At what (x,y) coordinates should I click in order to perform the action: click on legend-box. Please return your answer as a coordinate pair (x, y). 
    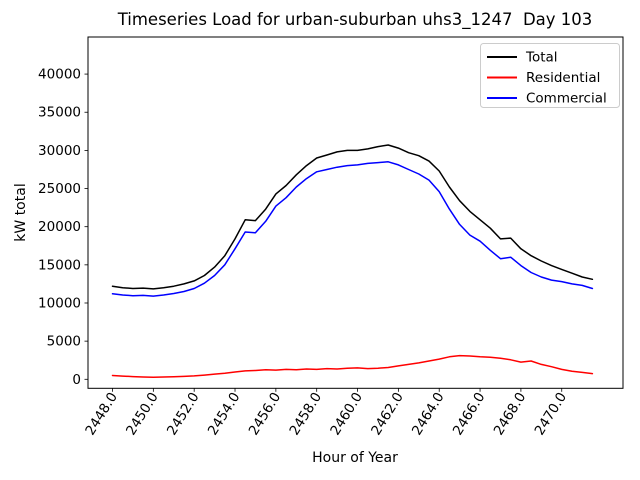
    Looking at the image, I should click on (550, 75).